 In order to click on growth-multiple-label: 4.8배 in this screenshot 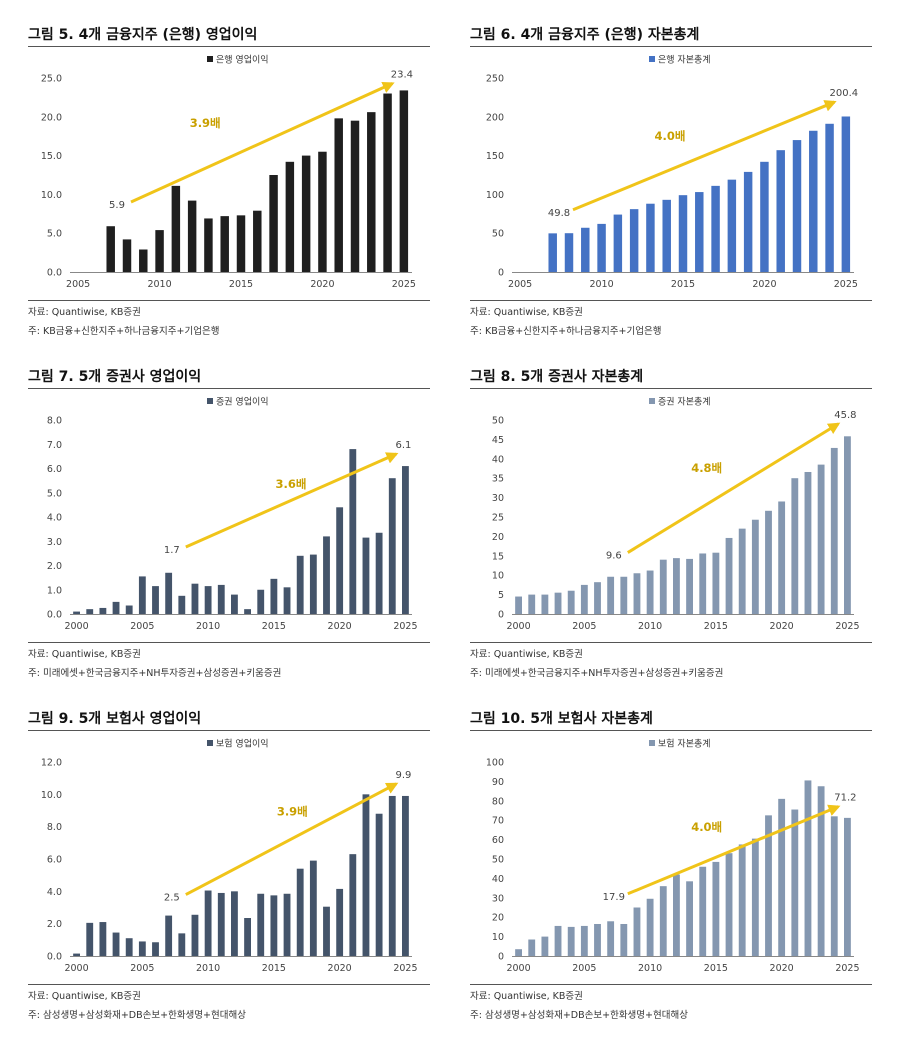, I will do `click(706, 468)`.